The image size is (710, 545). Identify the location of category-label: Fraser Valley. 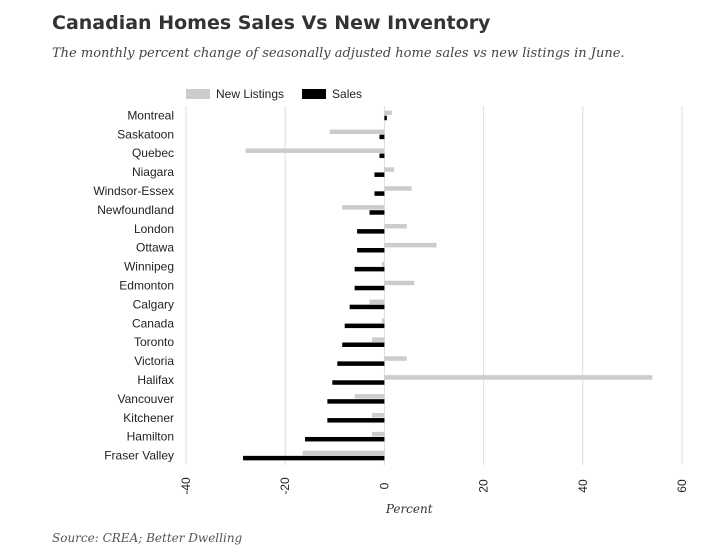
(139, 456).